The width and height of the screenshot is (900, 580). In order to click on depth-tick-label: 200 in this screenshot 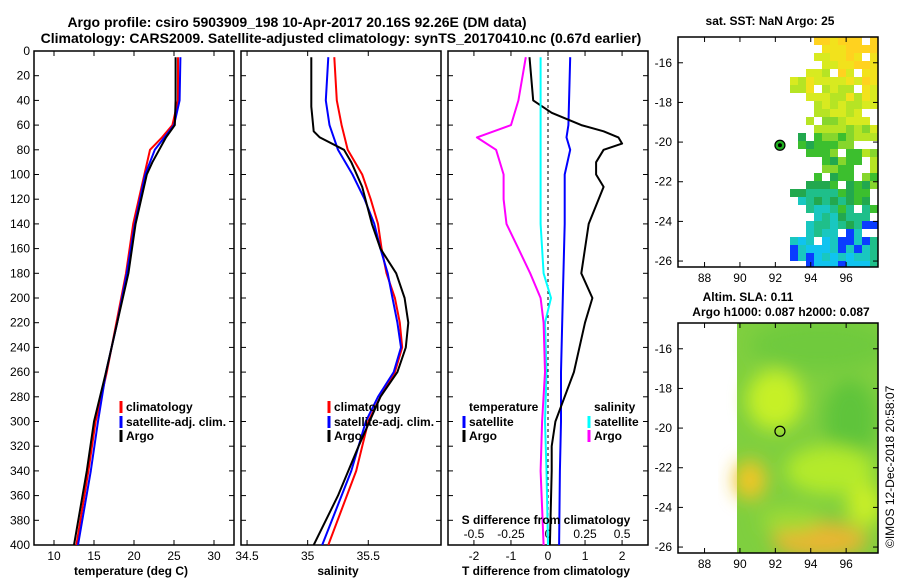, I will do `click(20, 298)`.